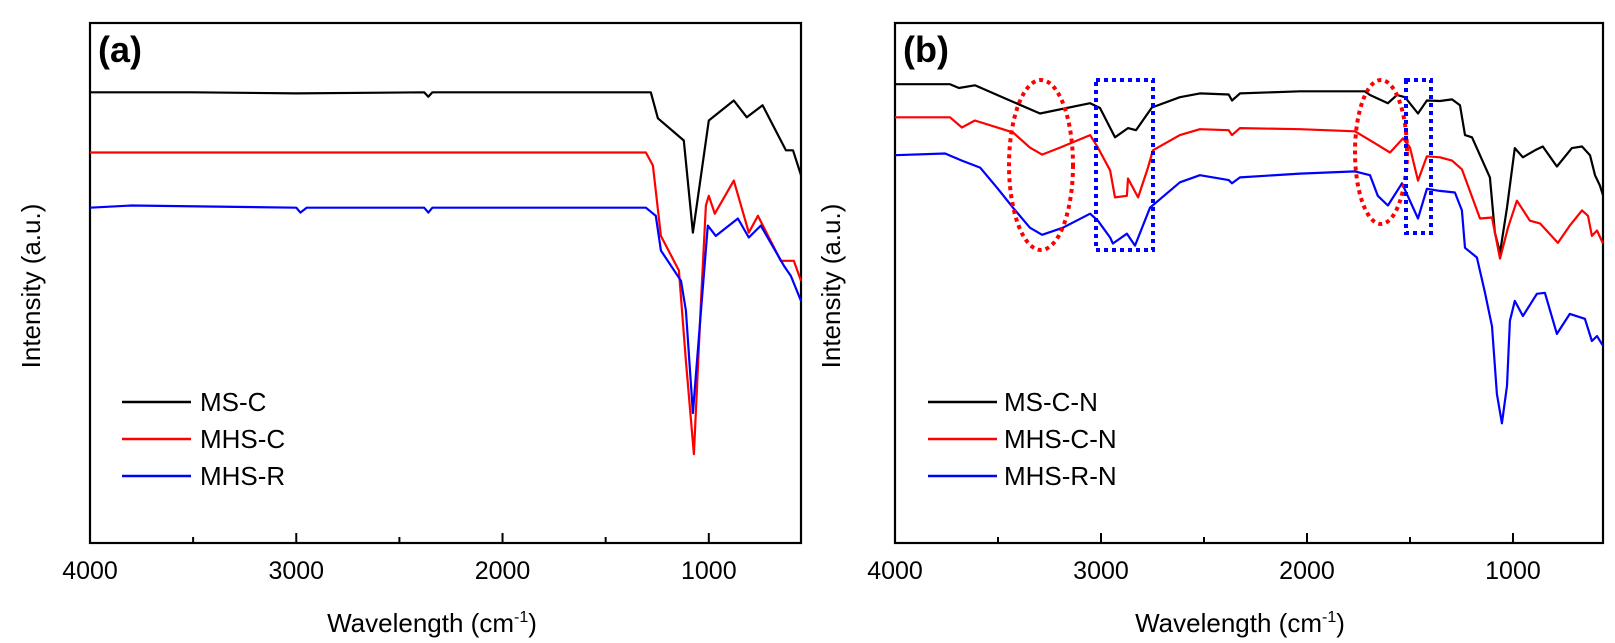 This screenshot has height=643, width=1615. Describe the element at coordinates (1124, 165) in the screenshot. I see `highlight-box-ch-stretch` at that location.